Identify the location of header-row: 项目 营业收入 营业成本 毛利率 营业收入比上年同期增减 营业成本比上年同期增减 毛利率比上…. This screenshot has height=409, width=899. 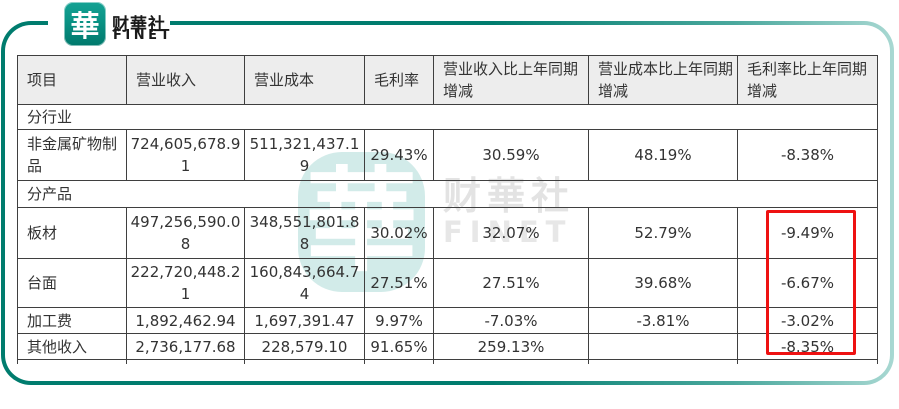
(447, 80).